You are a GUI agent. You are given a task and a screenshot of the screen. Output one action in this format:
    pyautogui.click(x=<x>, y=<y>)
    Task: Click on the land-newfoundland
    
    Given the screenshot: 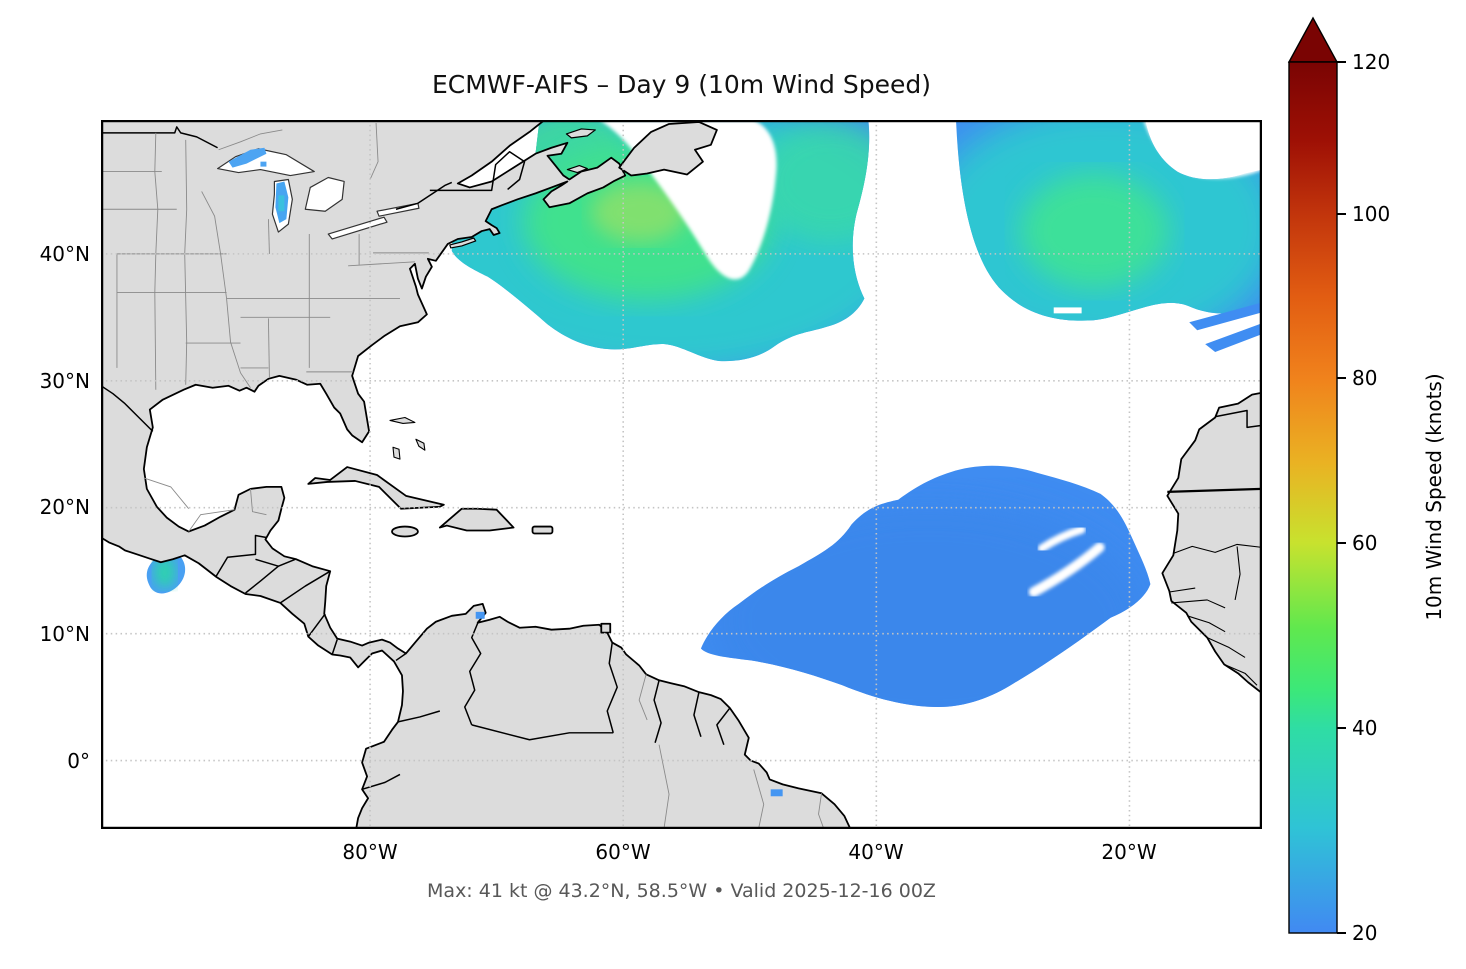 What is the action you would take?
    pyautogui.click(x=668, y=149)
    